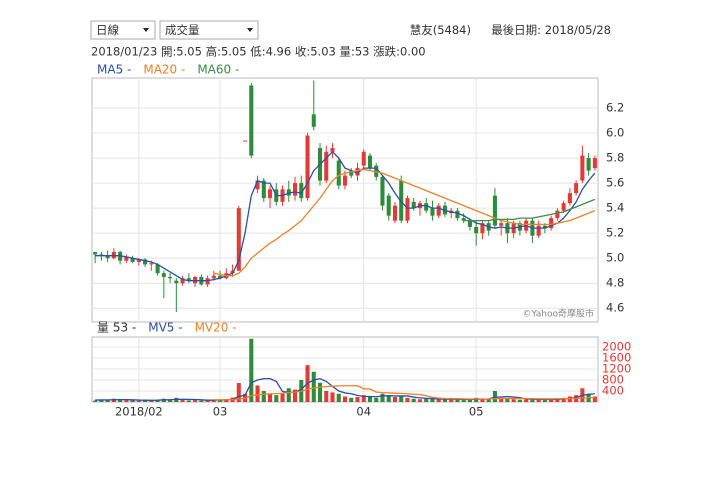 Image resolution: width=720 pixels, height=504 pixels. Describe the element at coordinates (551, 30) in the screenshot. I see `last-date: 最後日期: 2018/05/28` at that location.